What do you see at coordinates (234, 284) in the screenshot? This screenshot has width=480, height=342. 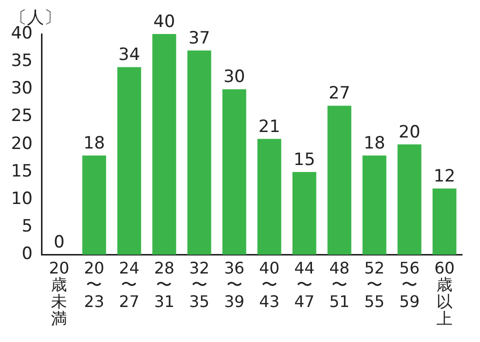 I see `x-tick-label: 36〜39` at bounding box center [234, 284].